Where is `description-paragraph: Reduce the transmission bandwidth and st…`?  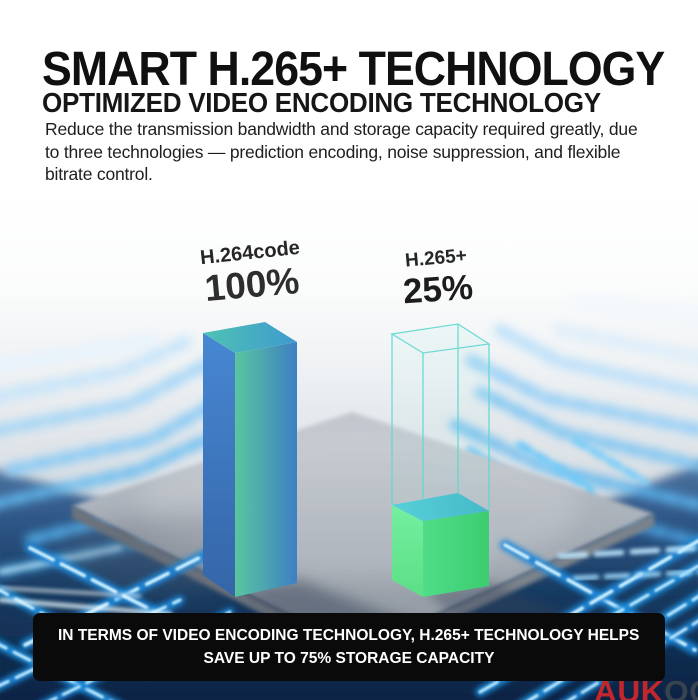 description-paragraph: Reduce the transmission bandwidth and st… is located at coordinates (341, 152).